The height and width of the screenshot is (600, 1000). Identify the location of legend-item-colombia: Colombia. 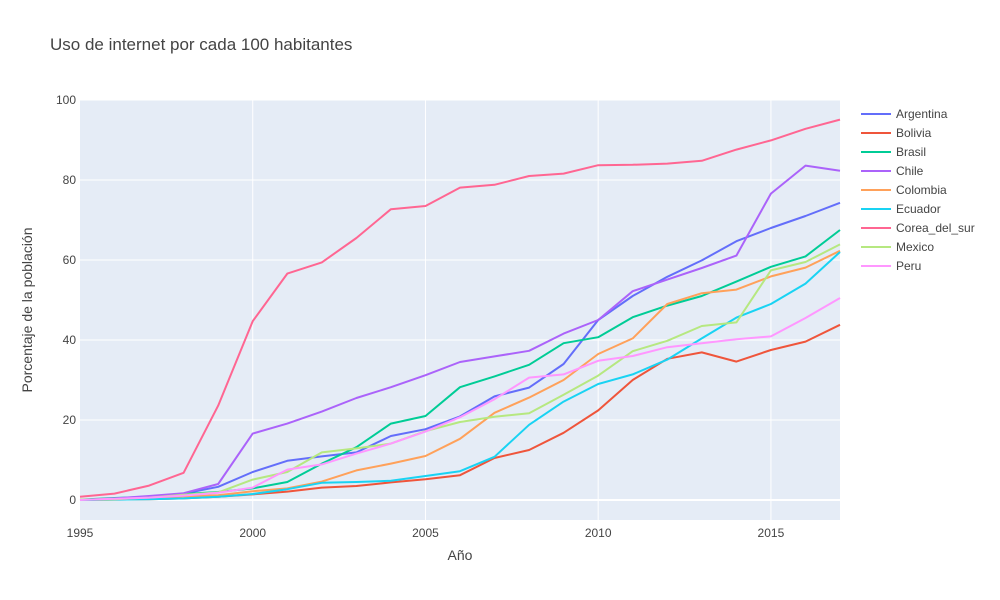
(904, 190).